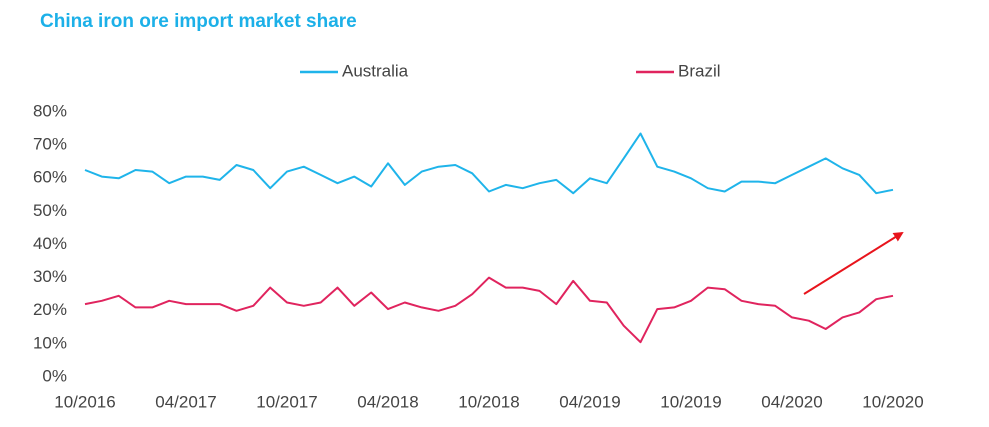 This screenshot has height=427, width=989. Describe the element at coordinates (50, 110) in the screenshot. I see `y-tick-label: 80%` at that location.